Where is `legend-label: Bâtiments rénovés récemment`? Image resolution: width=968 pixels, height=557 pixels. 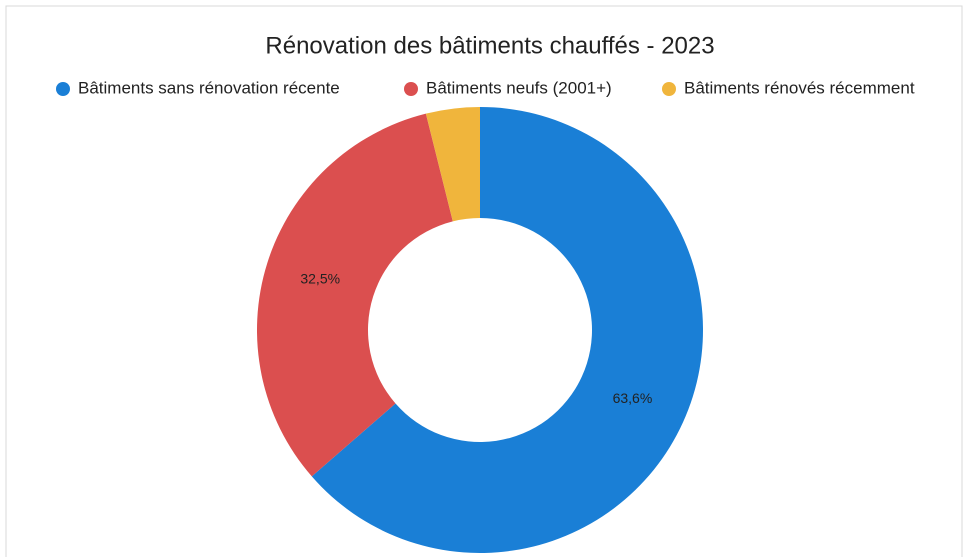
legend-label: Bâtiments rénovés récemment is located at coordinates (799, 87).